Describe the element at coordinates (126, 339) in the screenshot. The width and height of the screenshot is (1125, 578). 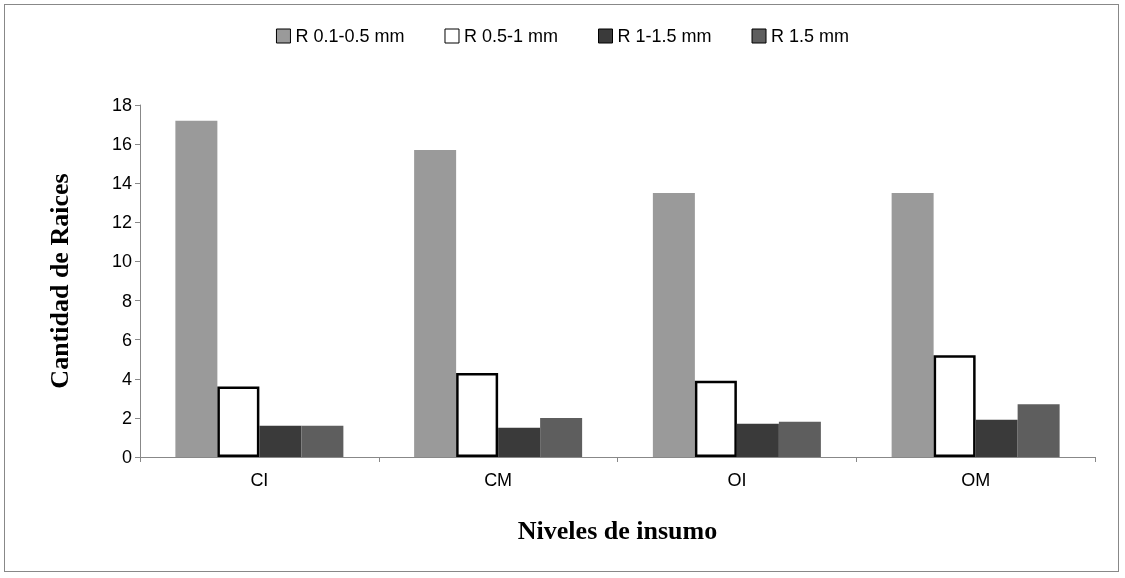
I see `y-tick-label: 6` at that location.